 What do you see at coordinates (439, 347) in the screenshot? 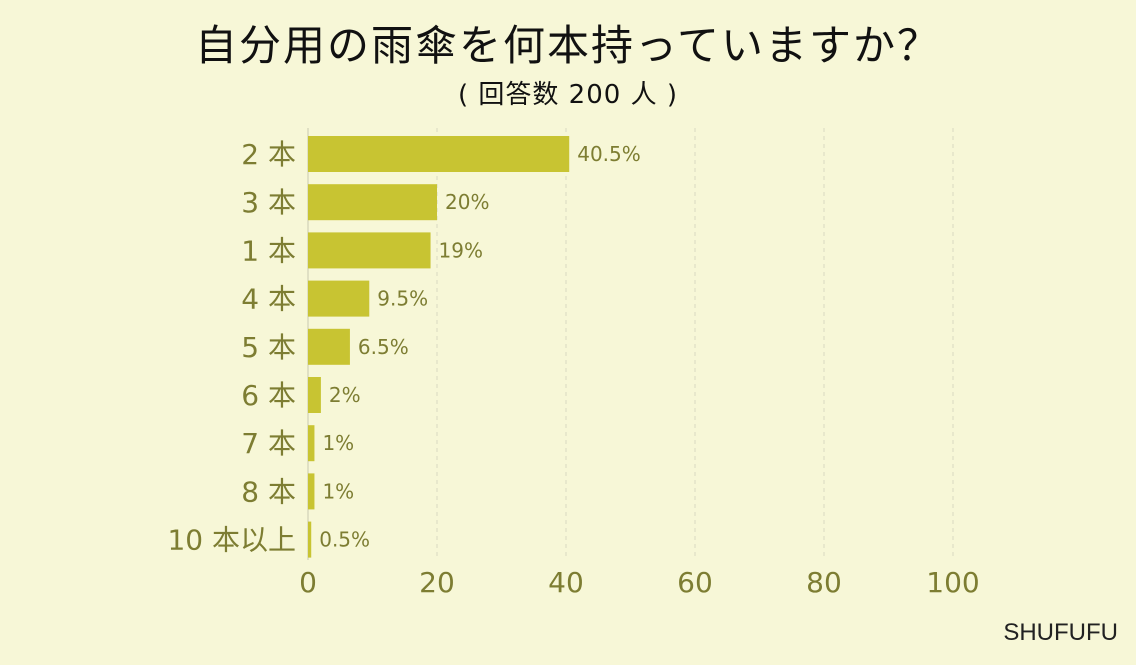
I see `bars` at bounding box center [439, 347].